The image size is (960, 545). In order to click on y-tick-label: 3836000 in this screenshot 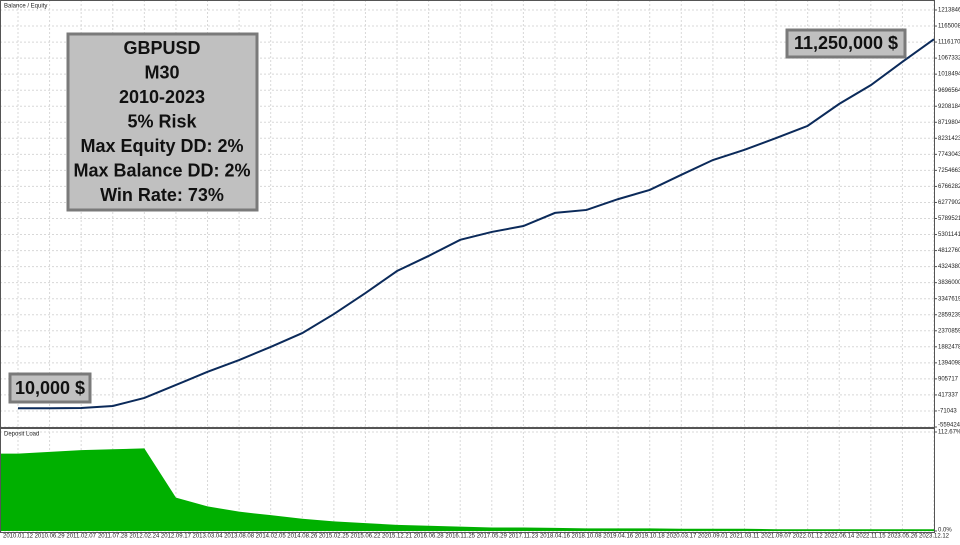, I will do `click(949, 283)`.